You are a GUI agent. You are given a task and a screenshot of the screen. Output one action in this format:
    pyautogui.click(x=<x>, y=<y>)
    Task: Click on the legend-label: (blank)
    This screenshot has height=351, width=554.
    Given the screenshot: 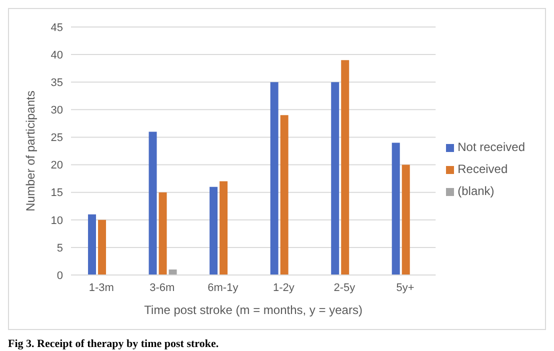 What is the action you would take?
    pyautogui.click(x=476, y=191)
    